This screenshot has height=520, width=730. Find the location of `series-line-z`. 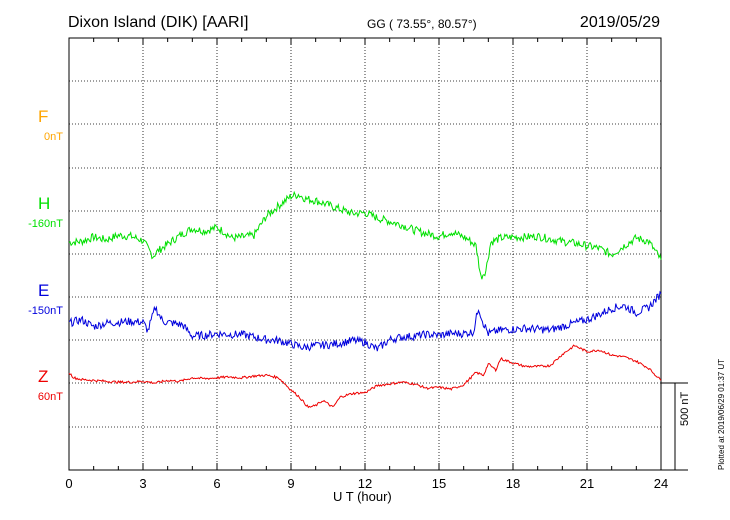

series-line-z is located at coordinates (365, 376).